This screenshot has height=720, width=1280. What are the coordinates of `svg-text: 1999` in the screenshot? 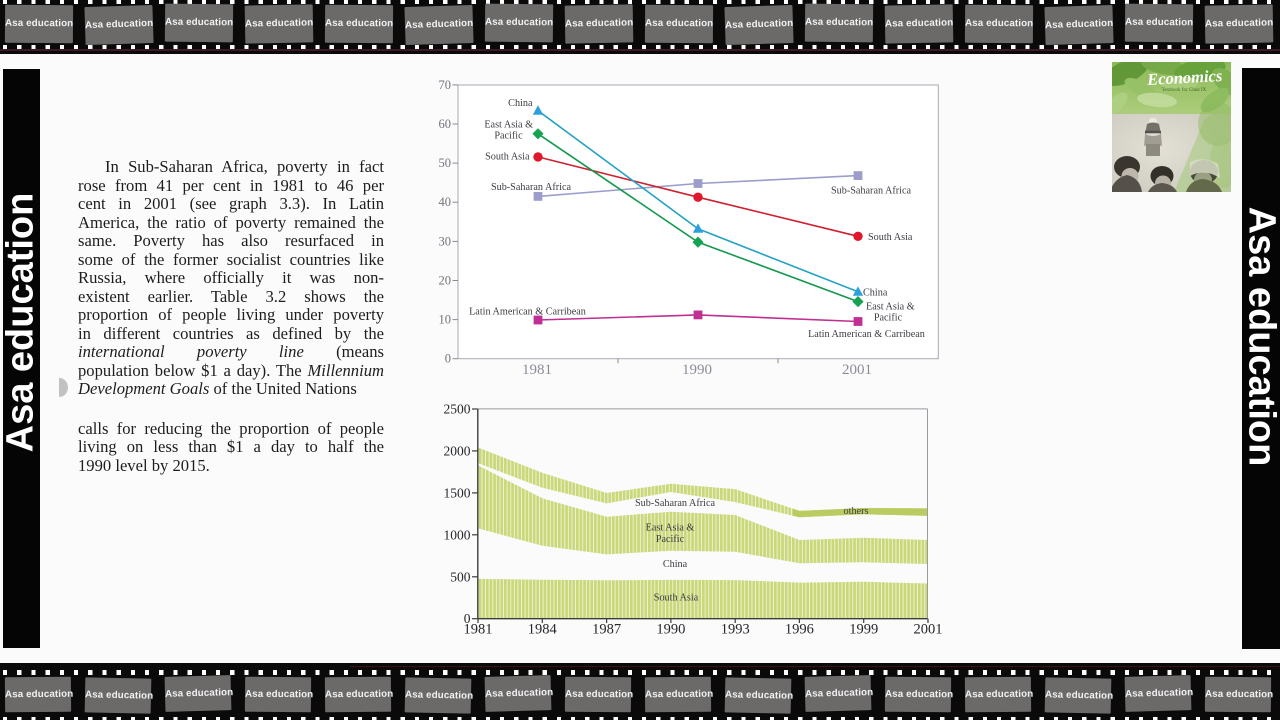 It's located at (863, 630).